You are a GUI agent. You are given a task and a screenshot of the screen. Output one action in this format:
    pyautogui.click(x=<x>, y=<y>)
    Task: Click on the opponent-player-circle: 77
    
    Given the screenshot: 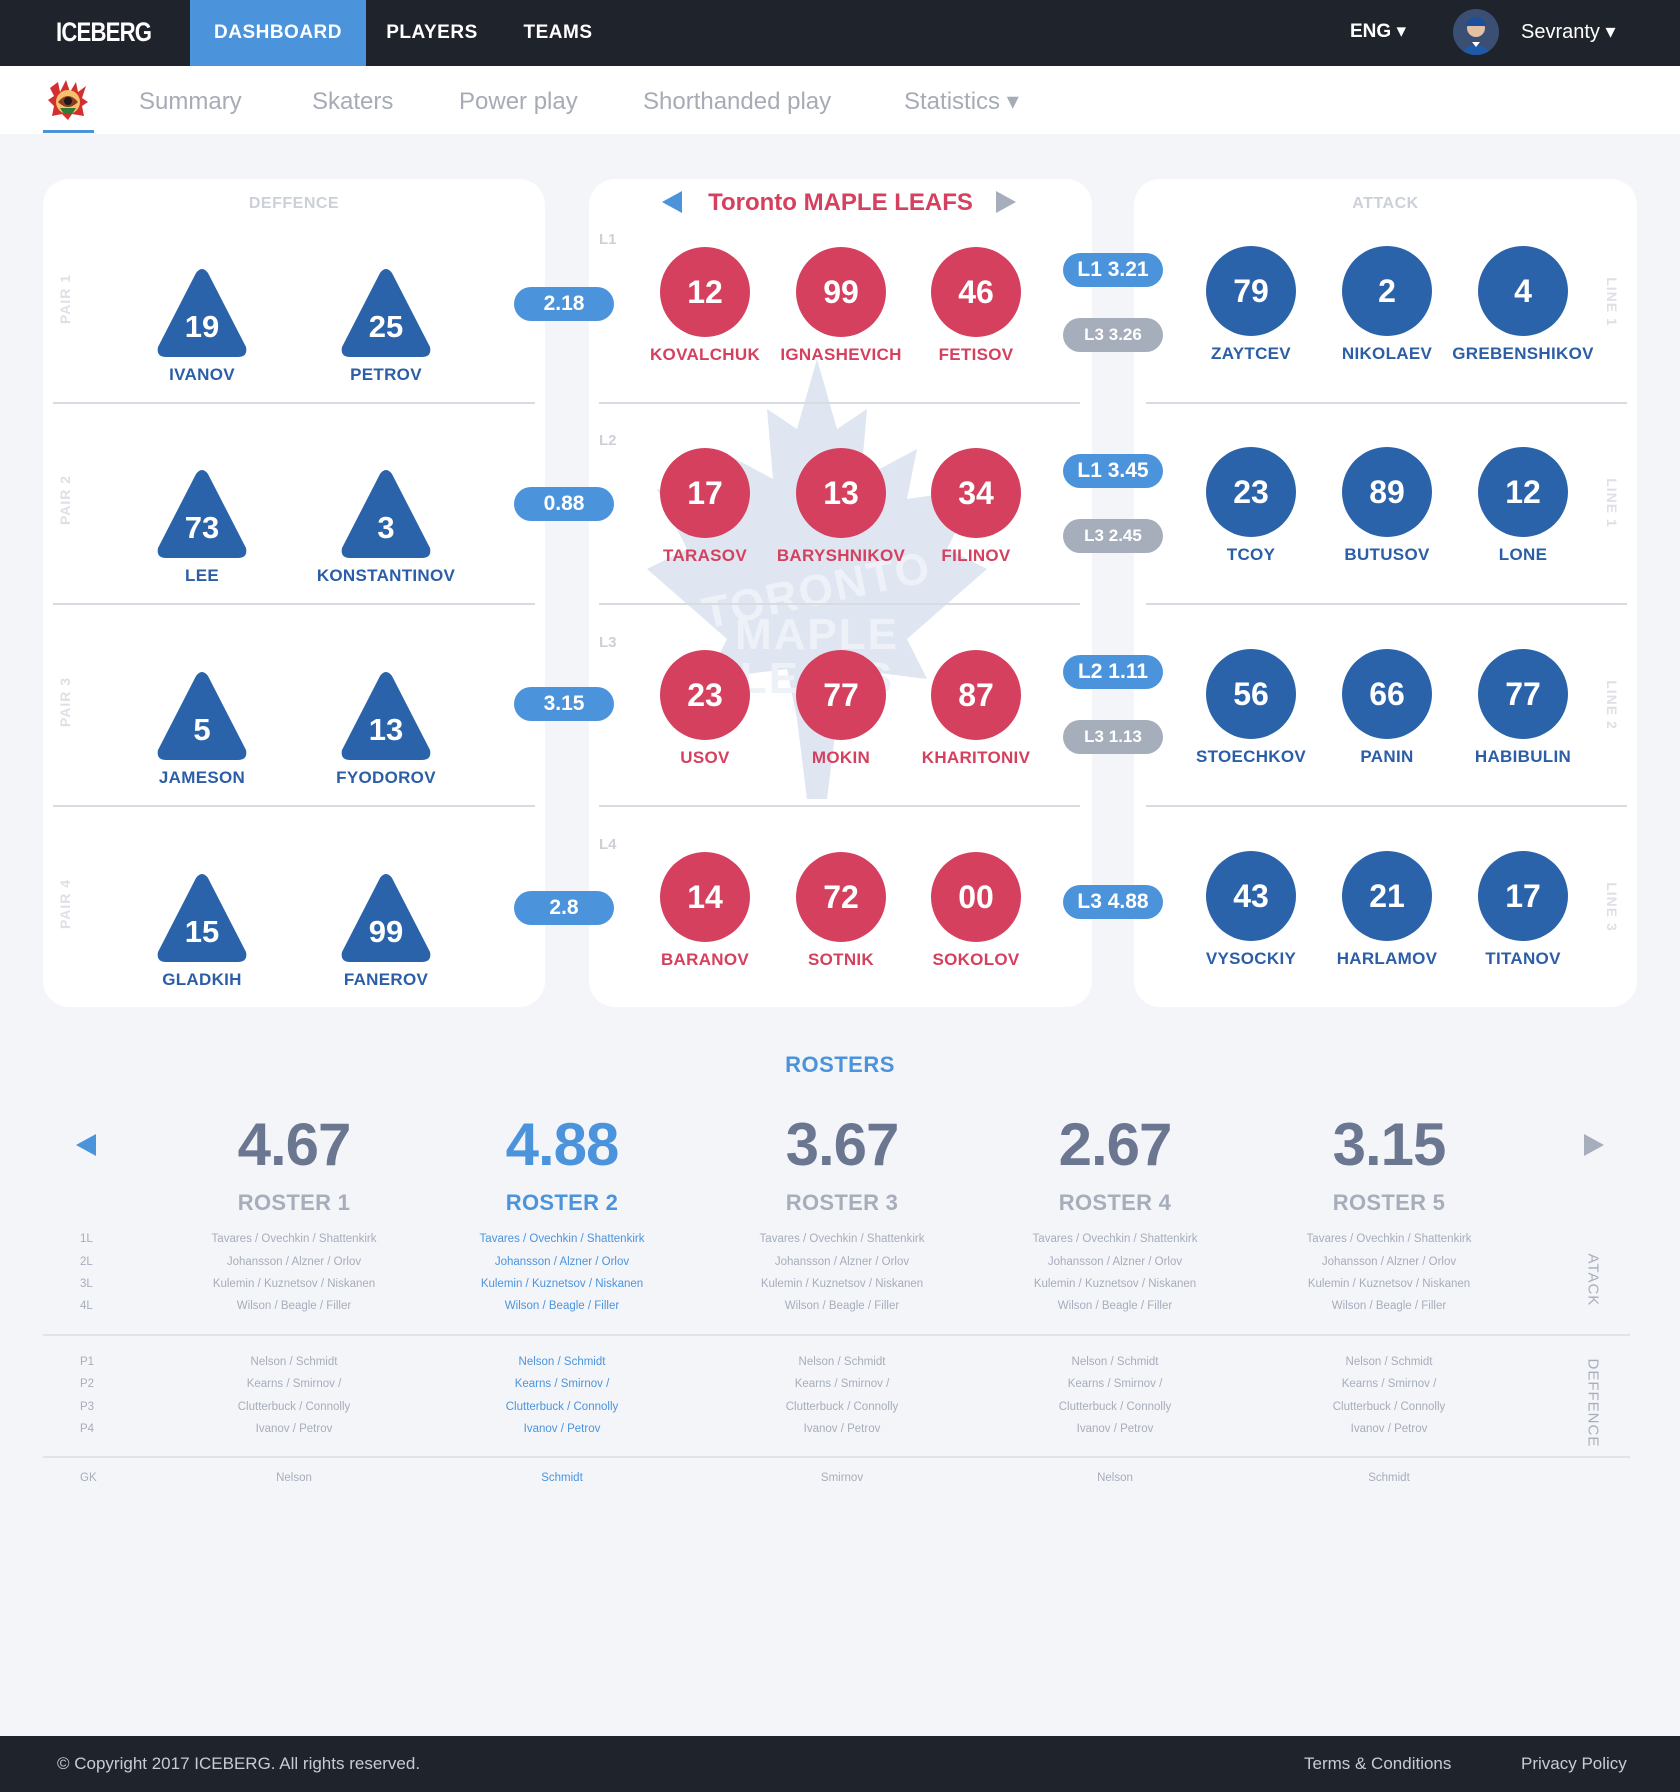 What is the action you would take?
    pyautogui.click(x=841, y=695)
    